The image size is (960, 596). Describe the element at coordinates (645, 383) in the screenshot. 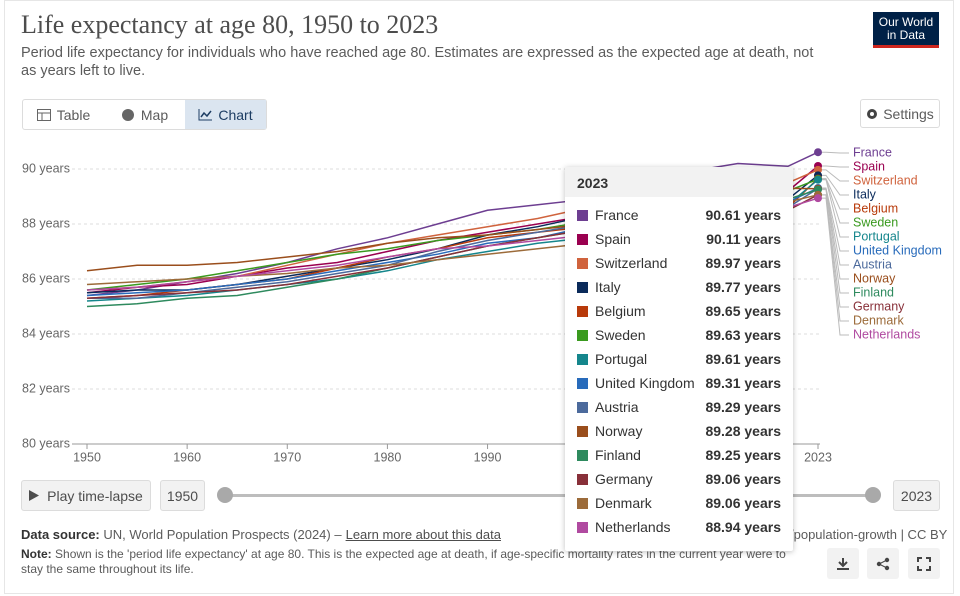

I see `tooltip-name: United Kingdom` at that location.